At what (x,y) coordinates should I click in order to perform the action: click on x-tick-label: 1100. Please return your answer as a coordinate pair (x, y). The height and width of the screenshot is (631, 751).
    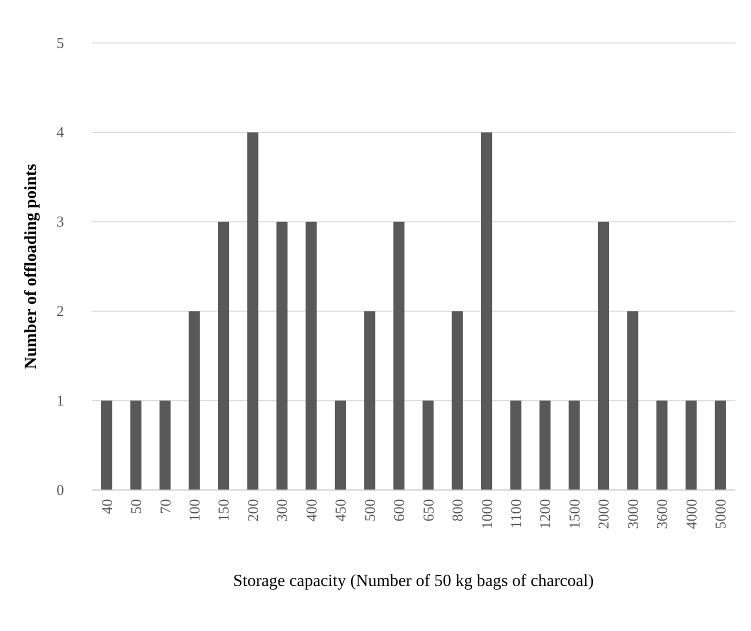
    Looking at the image, I should click on (516, 513).